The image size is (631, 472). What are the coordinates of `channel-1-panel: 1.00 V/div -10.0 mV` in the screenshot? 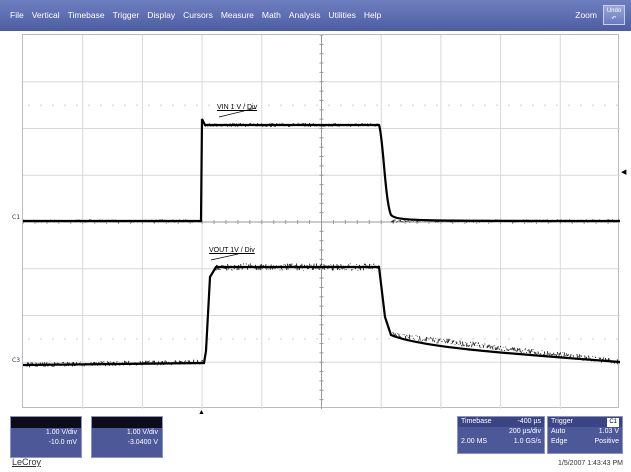 It's located at (46, 437).